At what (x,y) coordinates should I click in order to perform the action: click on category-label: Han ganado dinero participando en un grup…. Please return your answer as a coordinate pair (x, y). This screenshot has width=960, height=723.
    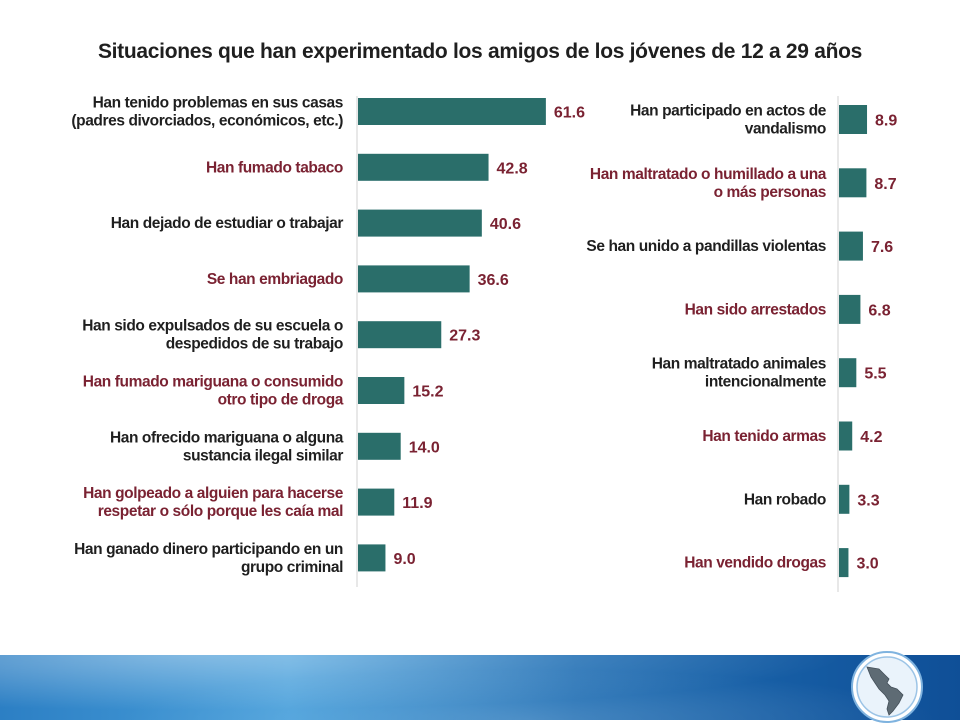
    Looking at the image, I should click on (208, 558).